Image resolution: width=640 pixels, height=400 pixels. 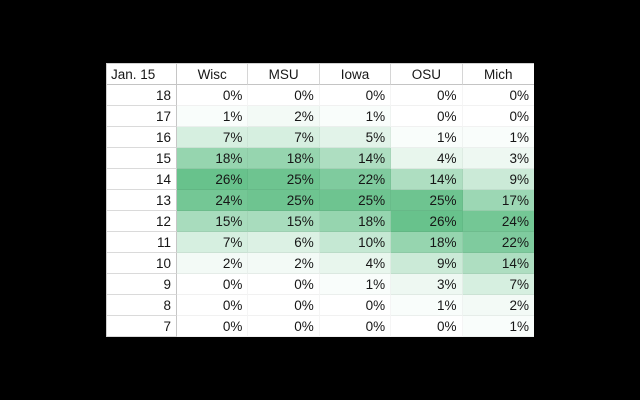 I want to click on table-row: 11 7% 6% 10% 18% 22%, so click(x=320, y=242).